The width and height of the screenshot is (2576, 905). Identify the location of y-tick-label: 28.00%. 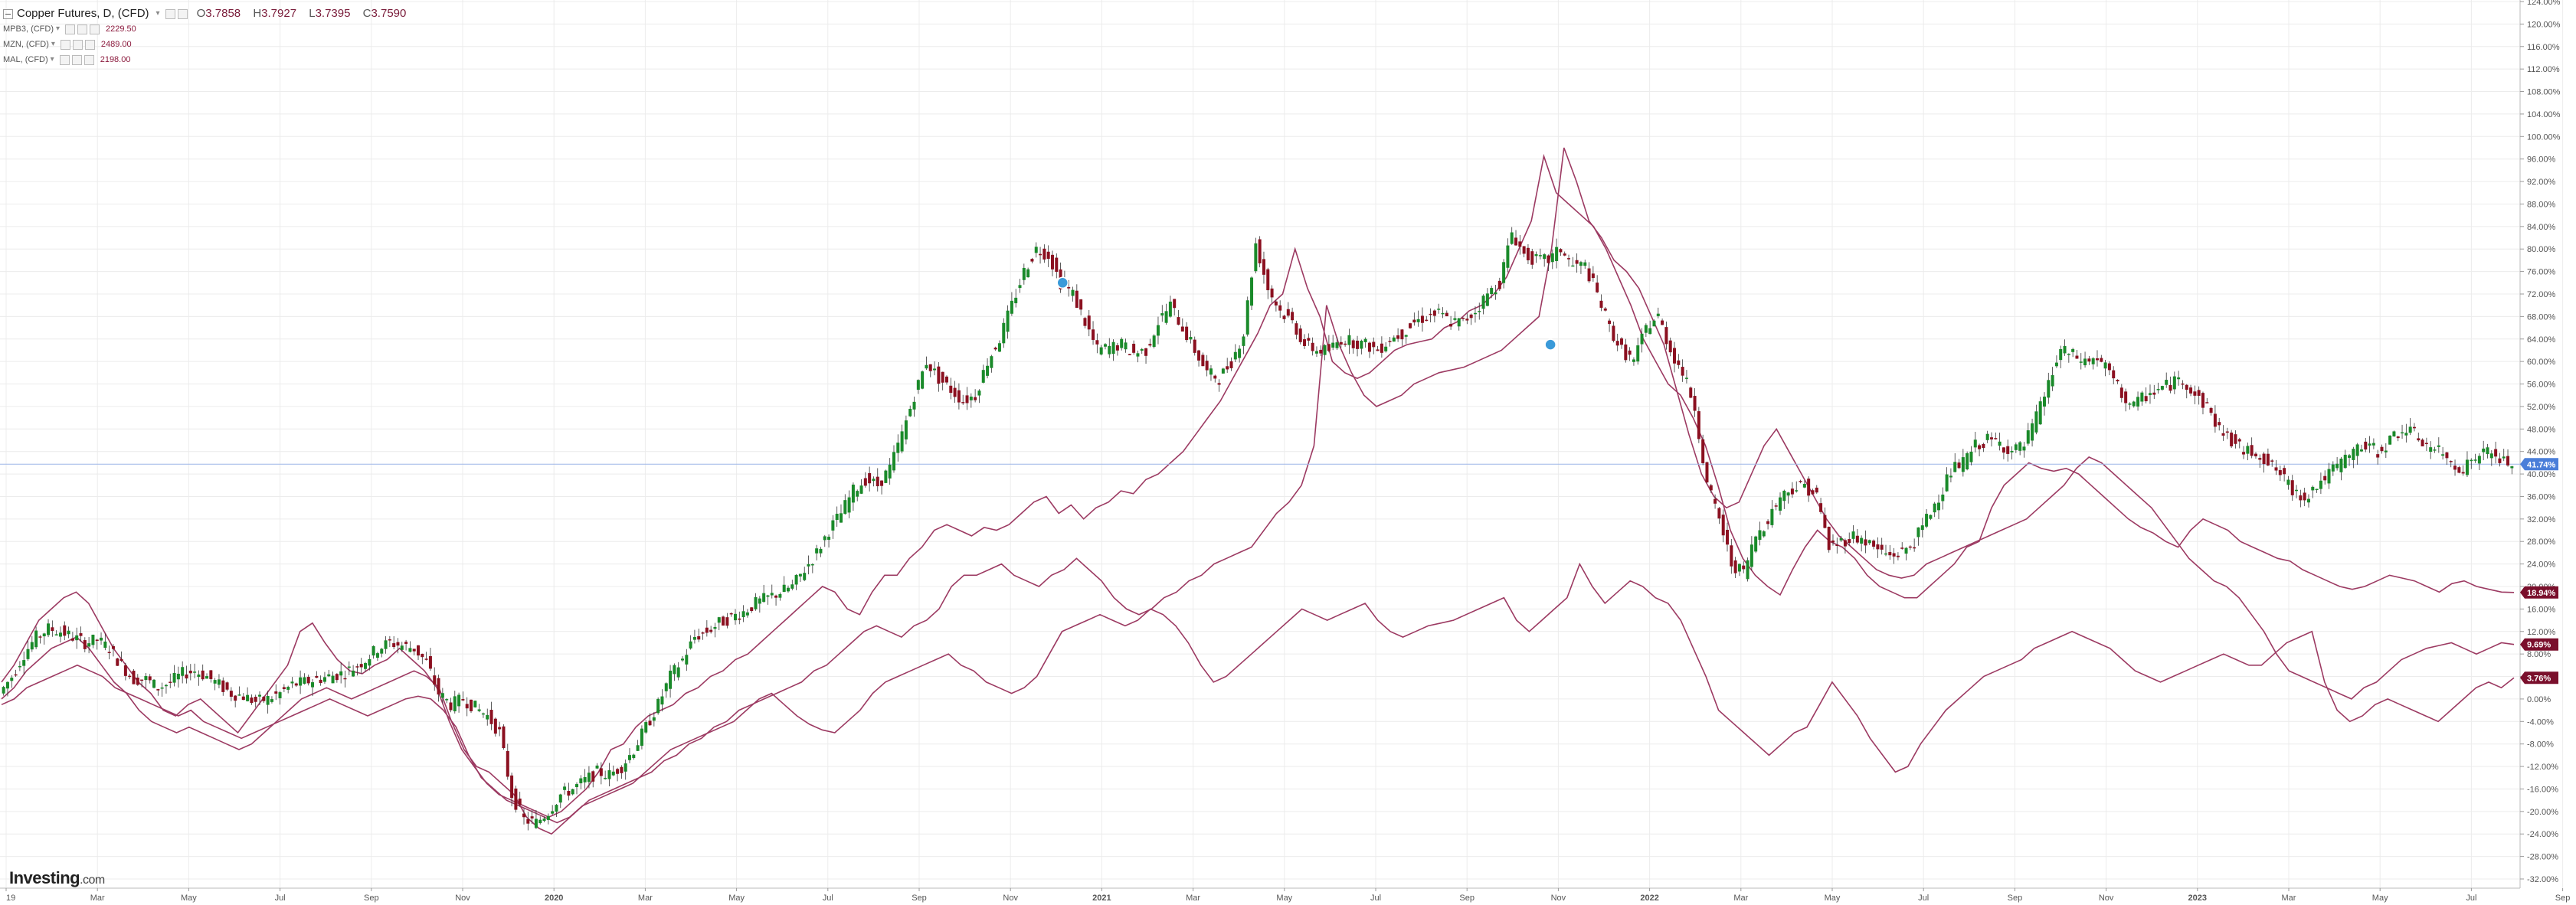
(2541, 542).